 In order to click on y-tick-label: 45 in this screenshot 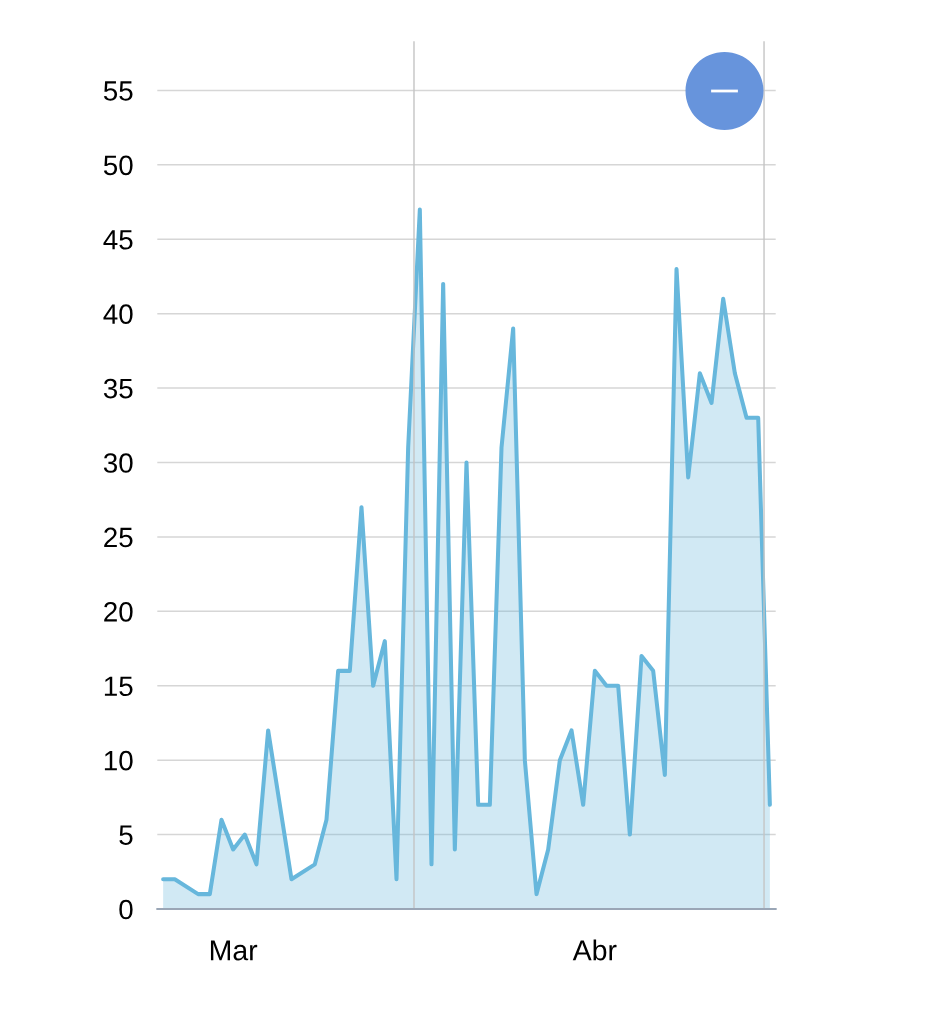, I will do `click(118, 240)`.